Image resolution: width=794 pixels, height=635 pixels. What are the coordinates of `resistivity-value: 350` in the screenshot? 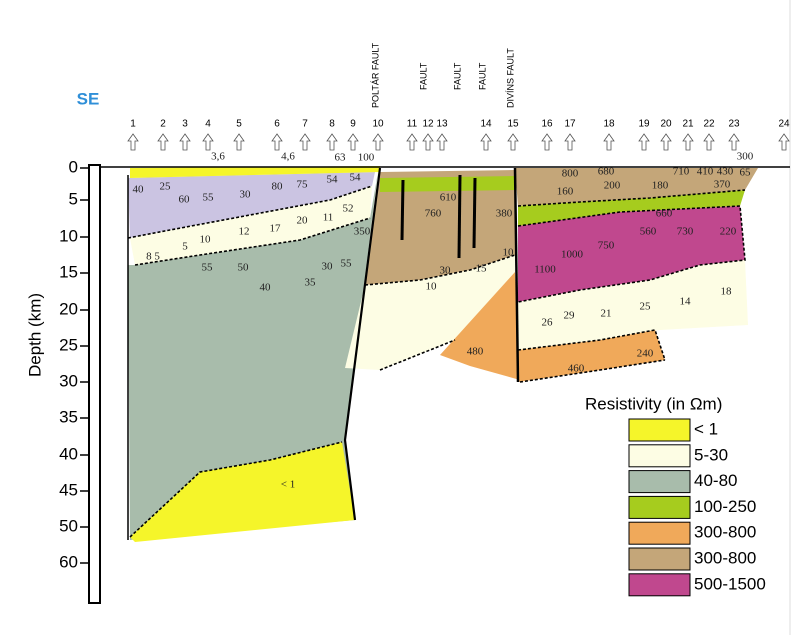 It's located at (362, 232).